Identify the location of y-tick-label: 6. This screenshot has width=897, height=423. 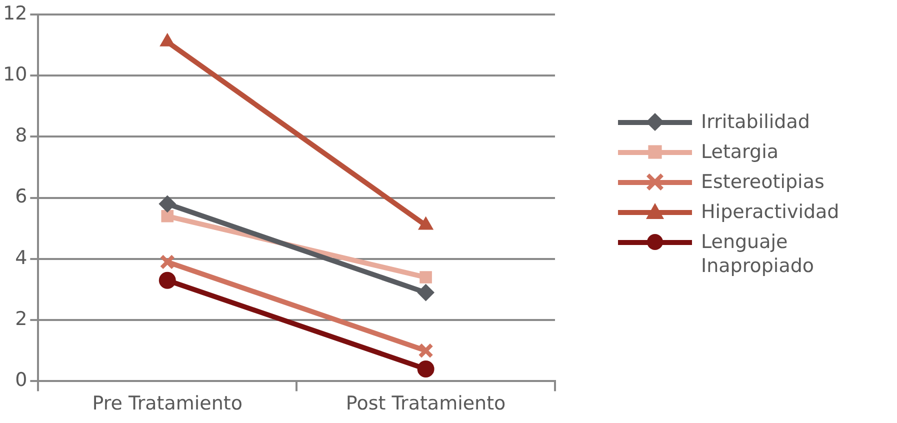
(21, 197).